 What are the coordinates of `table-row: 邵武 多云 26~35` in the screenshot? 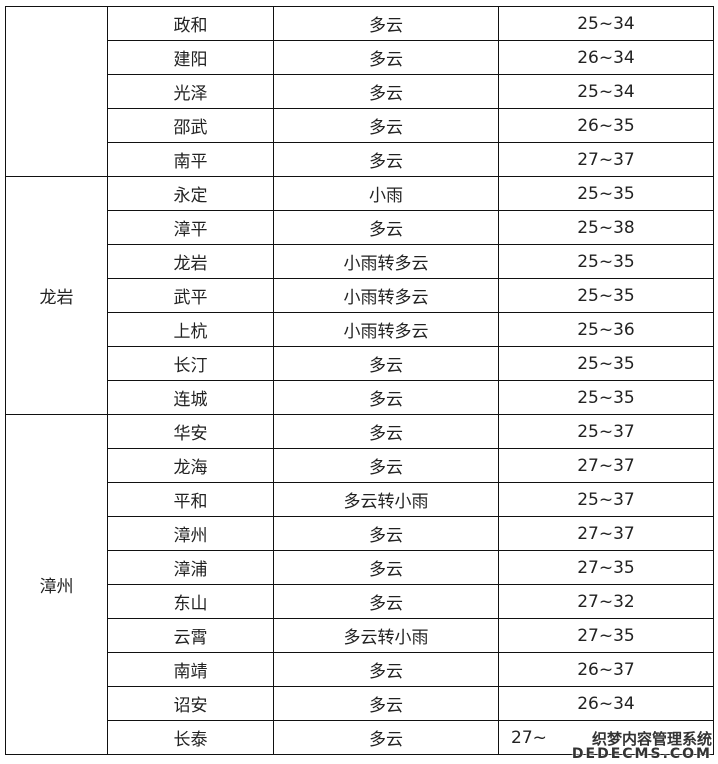 It's located at (360, 125).